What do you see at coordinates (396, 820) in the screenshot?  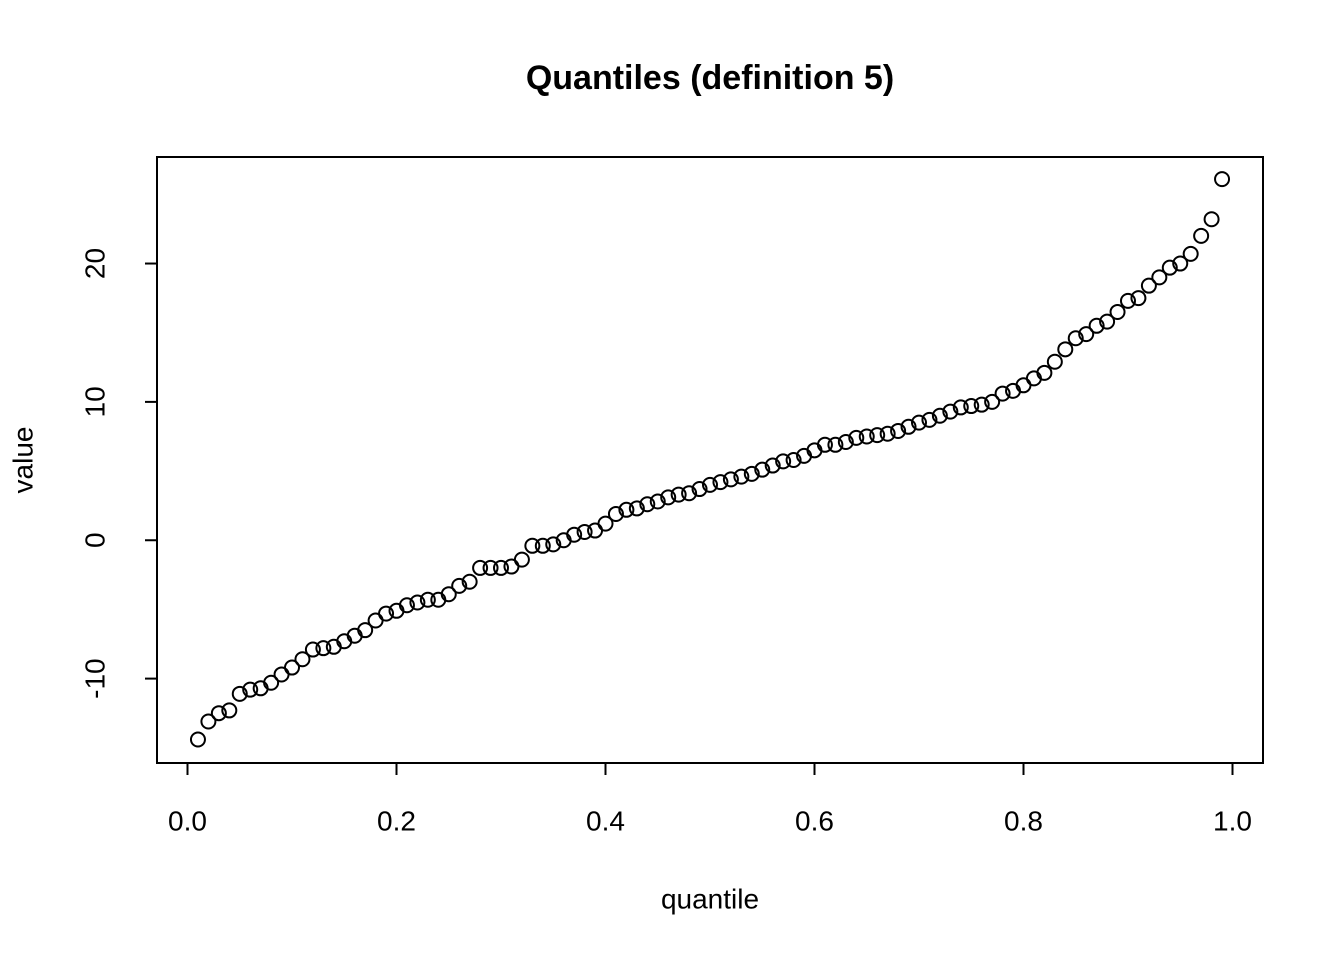 I see `x-tick-label: 0.2` at bounding box center [396, 820].